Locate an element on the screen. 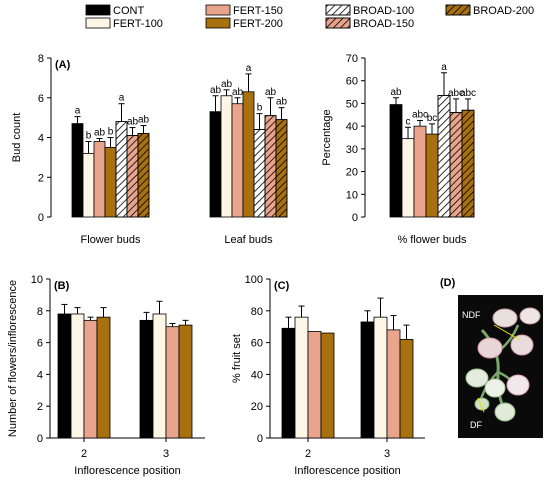 This screenshot has width=550, height=485. y-axis-label: % fruit set is located at coordinates (237, 358).